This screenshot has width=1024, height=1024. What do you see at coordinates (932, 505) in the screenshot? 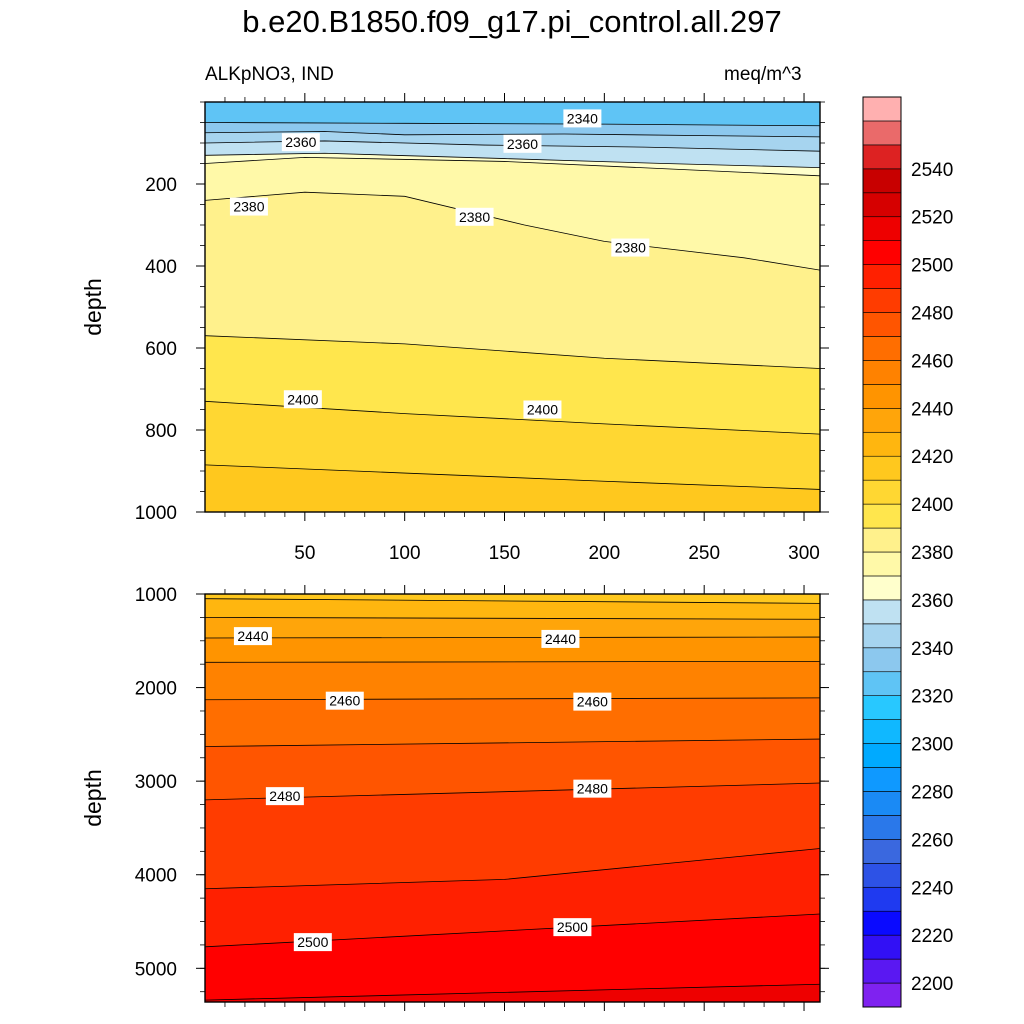
I see `colorbar-label: 2400` at bounding box center [932, 505].